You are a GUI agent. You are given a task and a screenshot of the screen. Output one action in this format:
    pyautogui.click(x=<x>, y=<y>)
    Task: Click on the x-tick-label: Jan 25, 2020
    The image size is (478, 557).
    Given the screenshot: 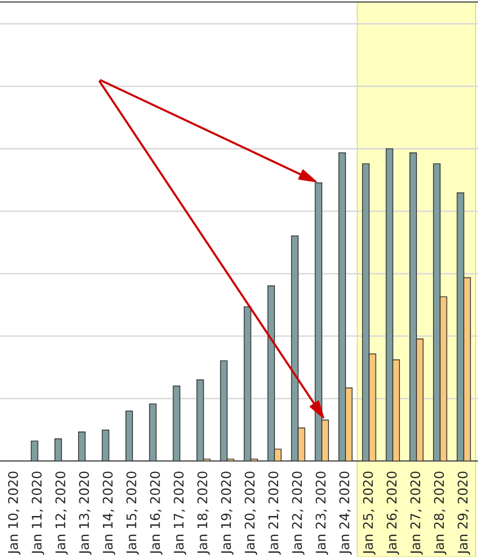 What is the action you would take?
    pyautogui.click(x=369, y=513)
    